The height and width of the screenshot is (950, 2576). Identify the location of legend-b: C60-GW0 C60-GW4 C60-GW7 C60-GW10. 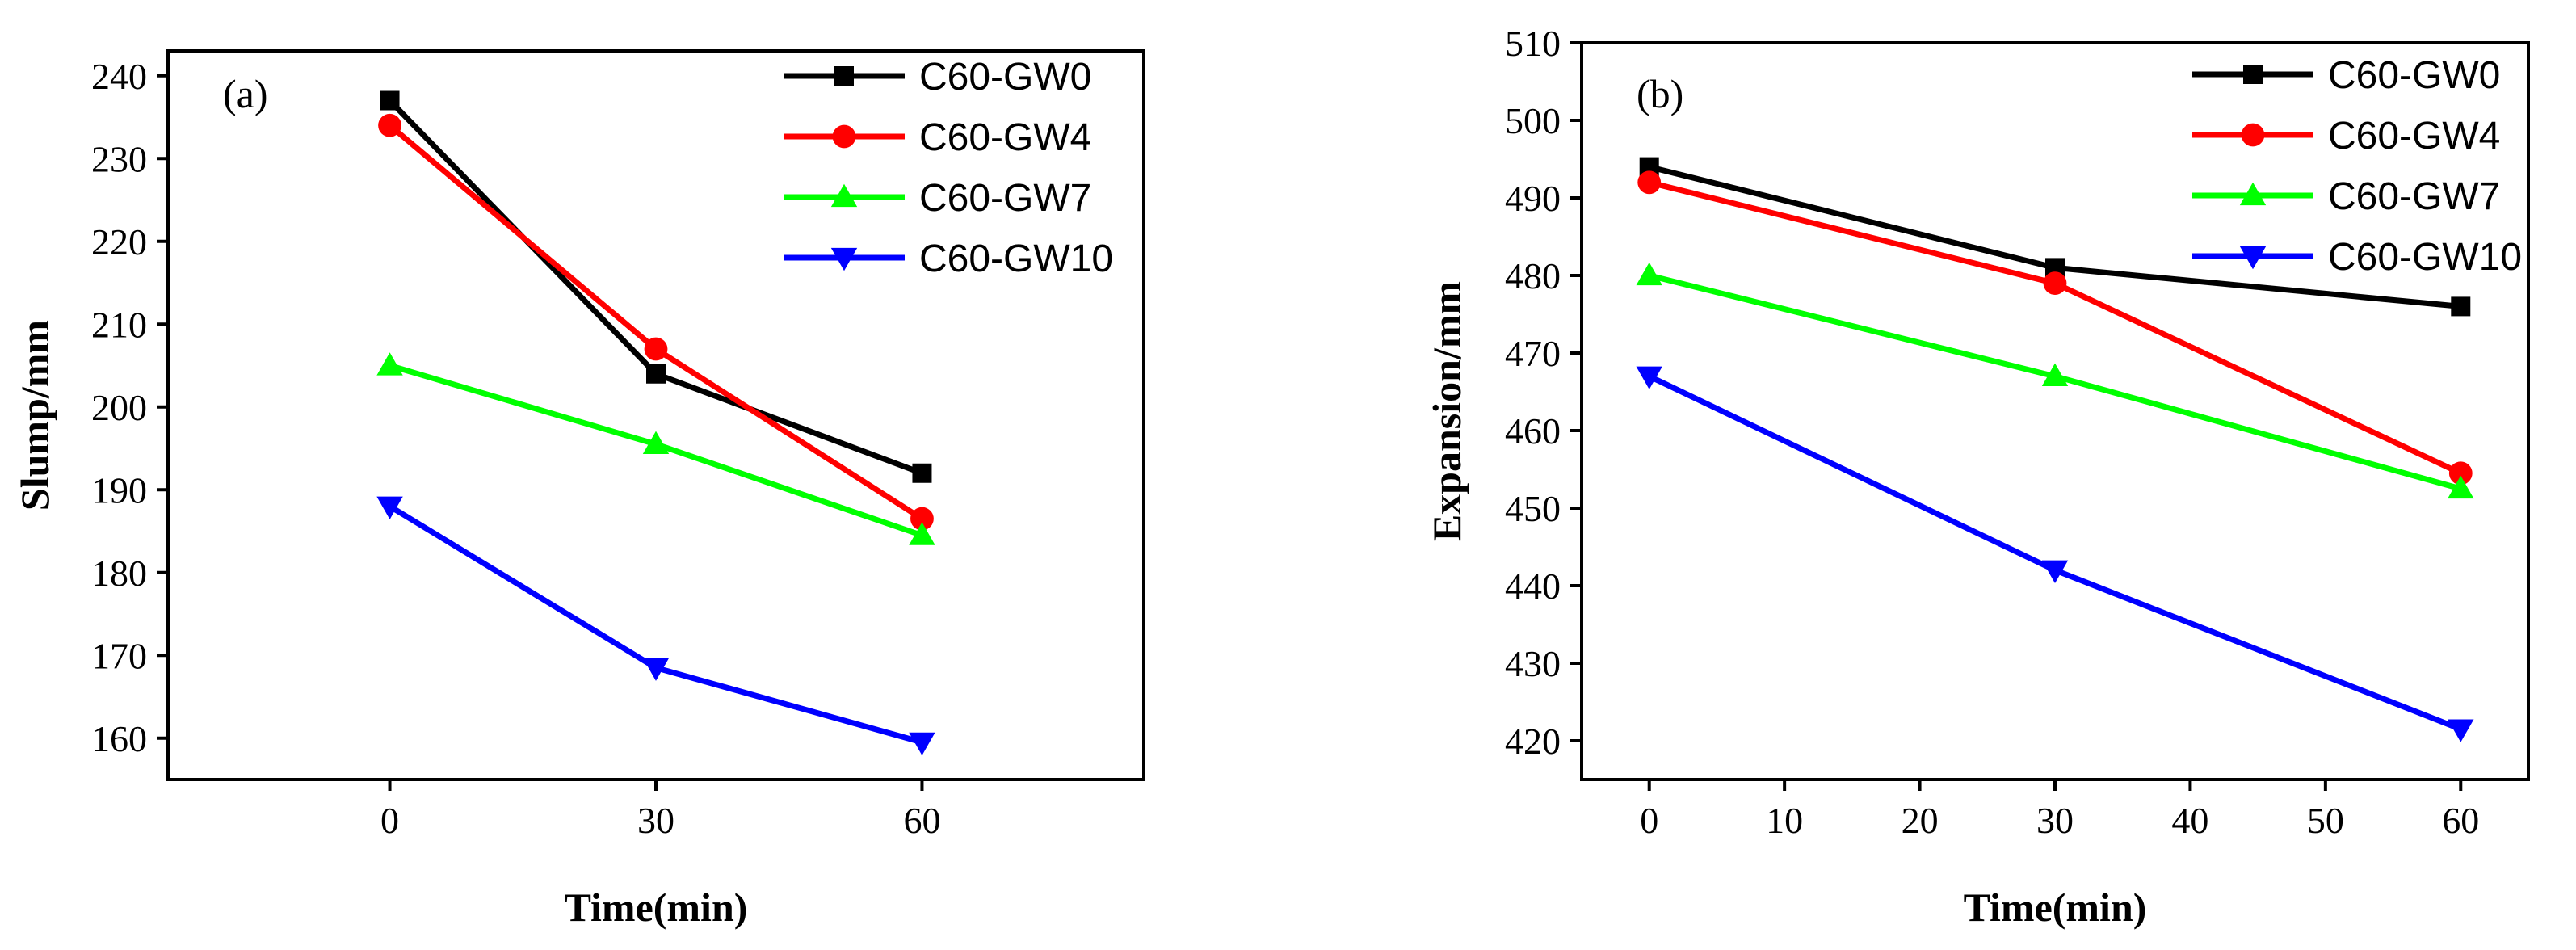
(2357, 166).